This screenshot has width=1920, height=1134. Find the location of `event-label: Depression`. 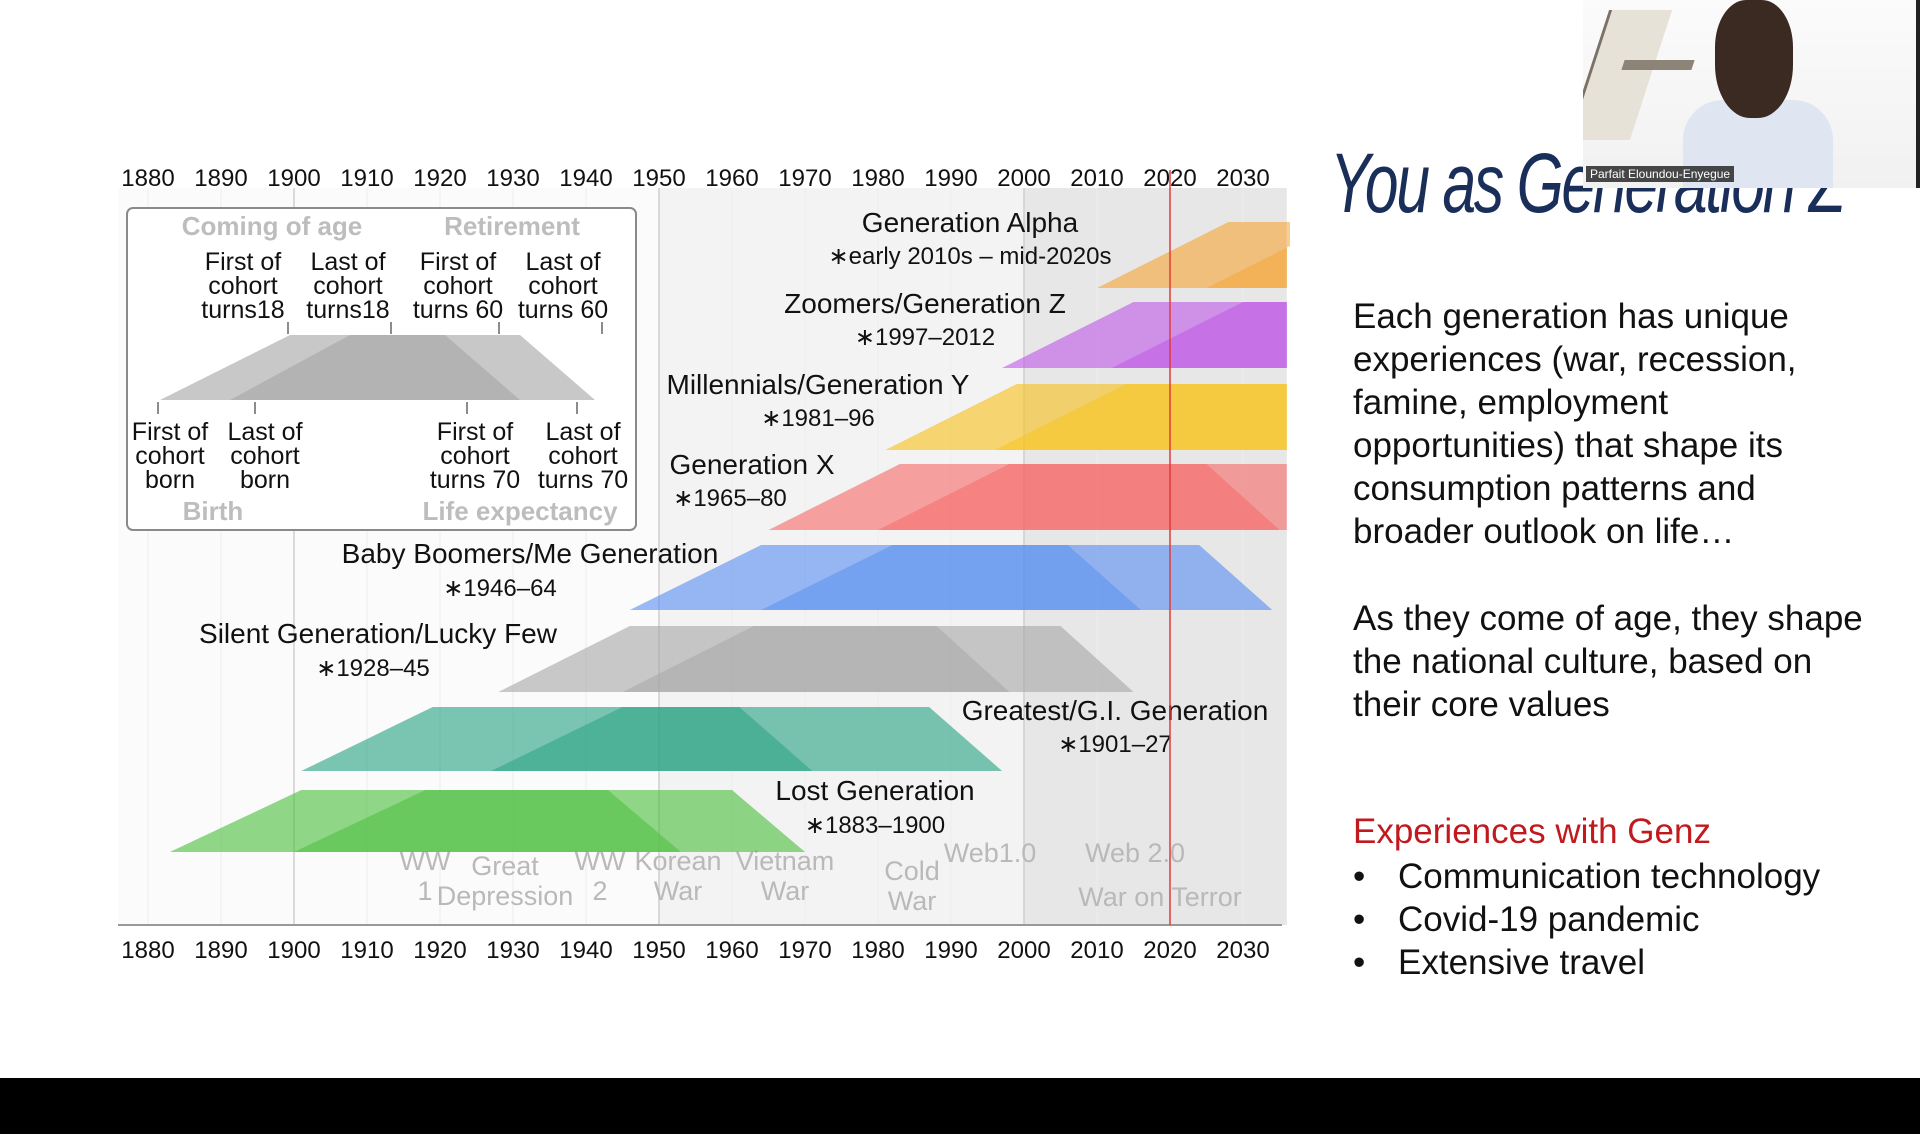

event-label: Depression is located at coordinates (505, 896).